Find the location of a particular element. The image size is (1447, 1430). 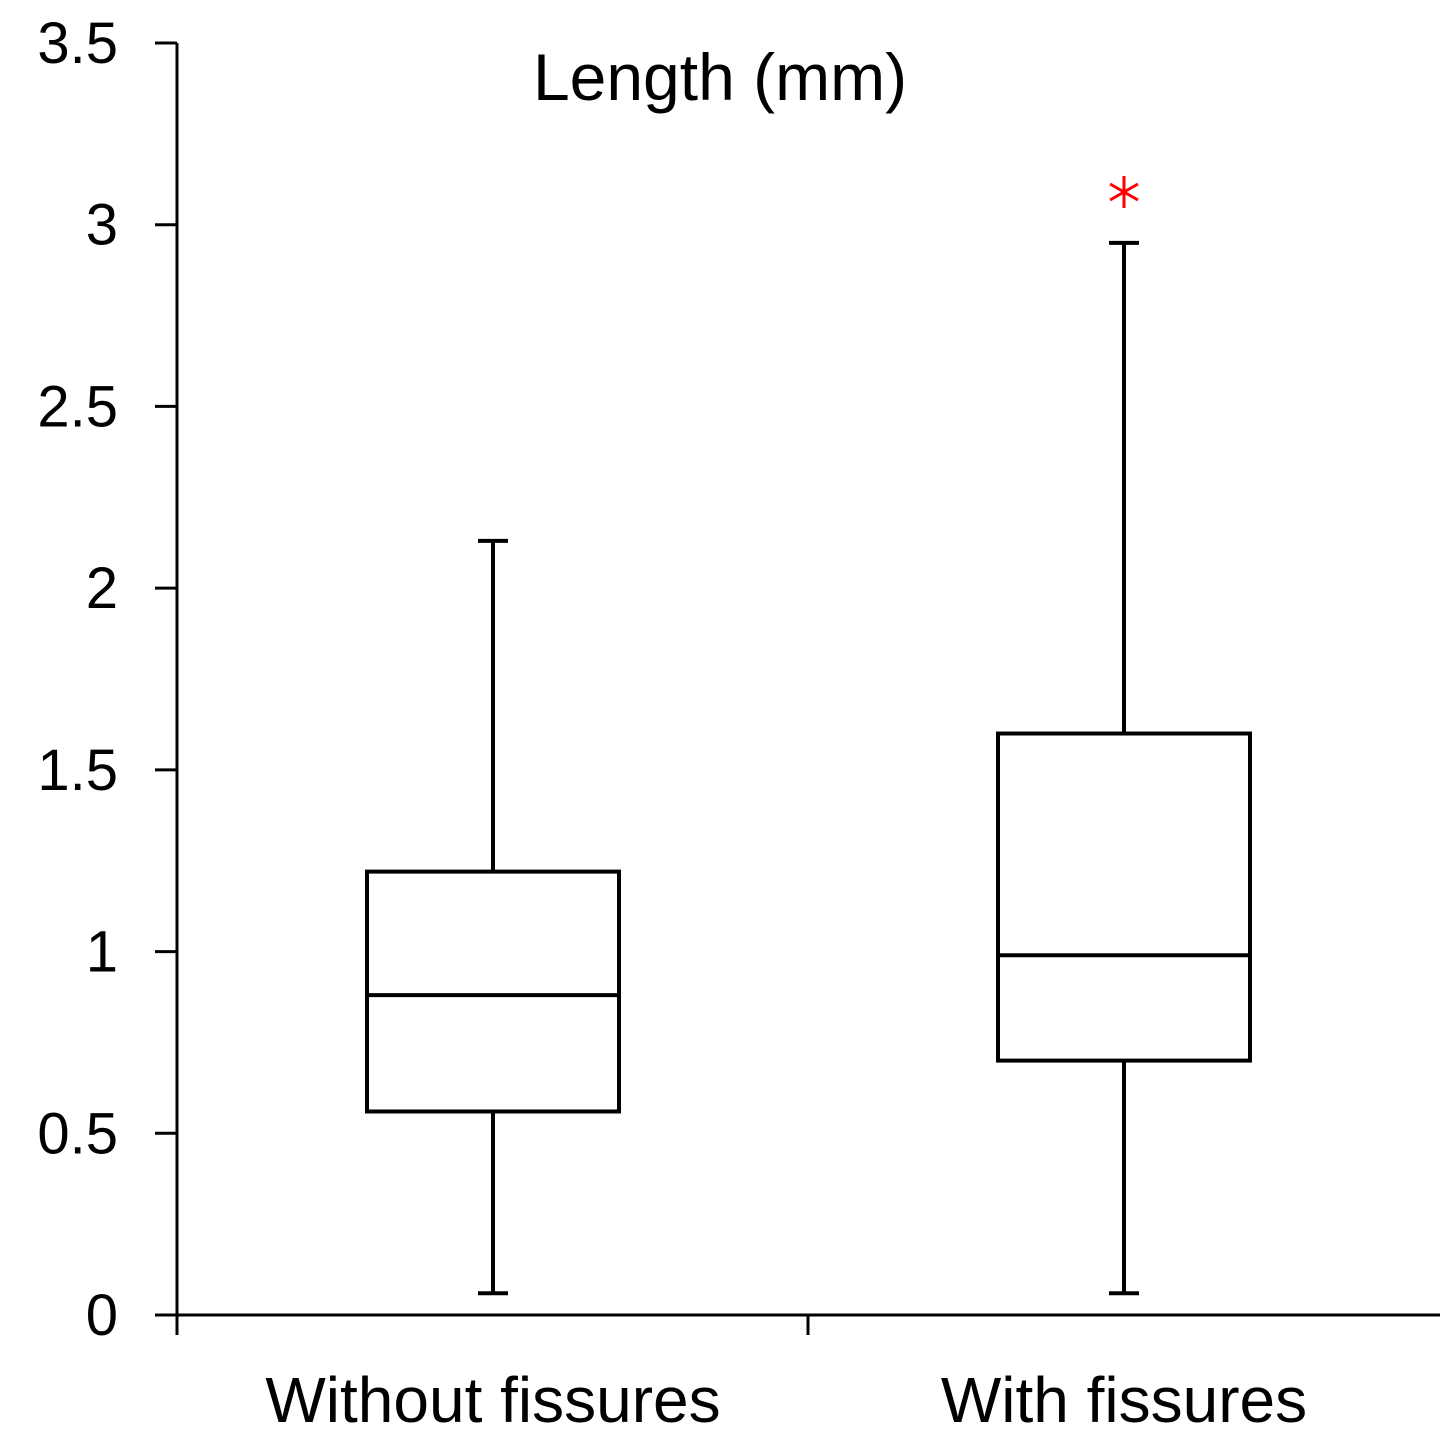

y-tick-label: 1 is located at coordinates (102, 952).